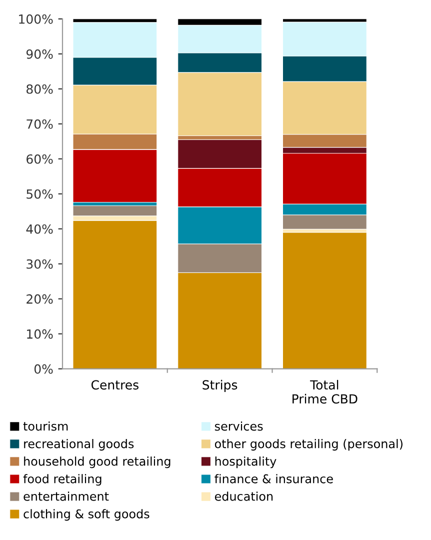 This screenshot has height=540, width=431. Describe the element at coordinates (43, 369) in the screenshot. I see `y-tick-label: 0%` at that location.